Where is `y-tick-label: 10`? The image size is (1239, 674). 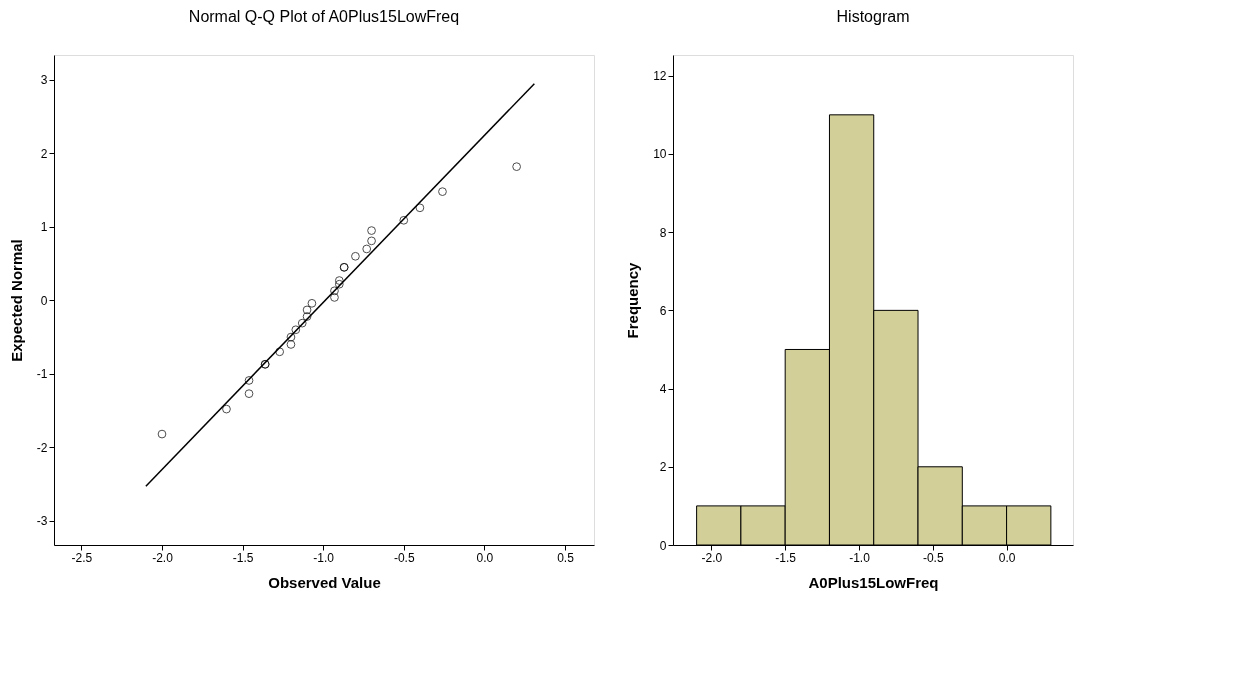 y-tick-label: 10 is located at coordinates (660, 154).